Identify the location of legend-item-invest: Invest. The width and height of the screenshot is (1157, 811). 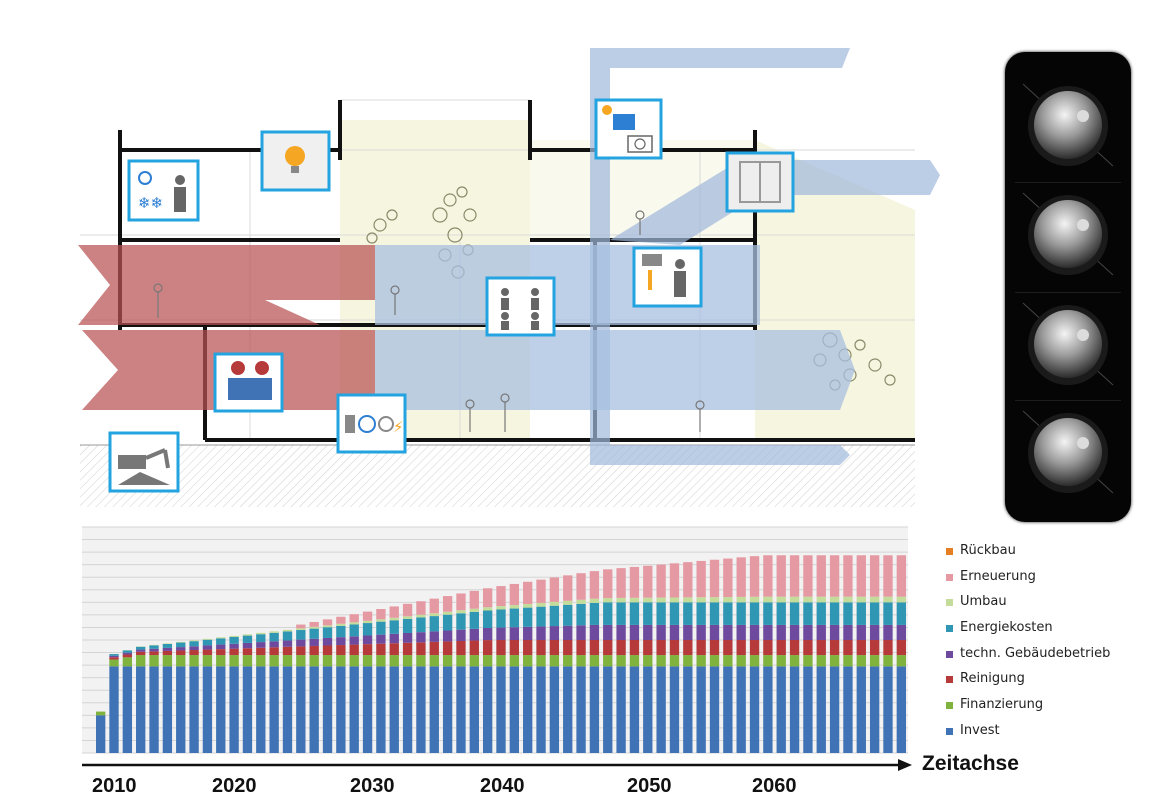
(1048, 736).